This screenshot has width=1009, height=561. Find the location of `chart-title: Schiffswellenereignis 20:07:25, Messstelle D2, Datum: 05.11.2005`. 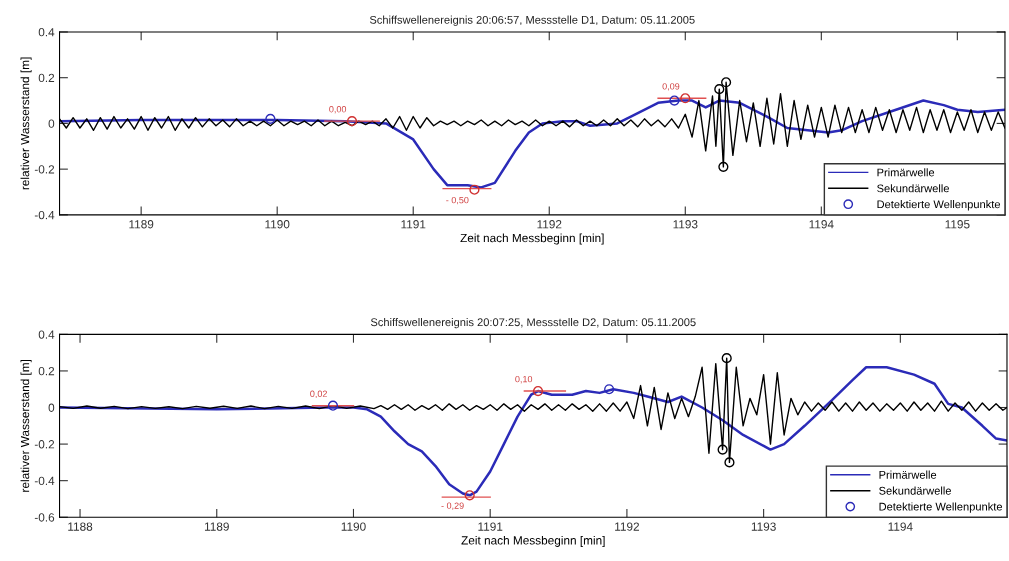

chart-title: Schiffswellenereignis 20:07:25, Messstelle D2, Datum: 05.11.2005 is located at coordinates (533, 323).